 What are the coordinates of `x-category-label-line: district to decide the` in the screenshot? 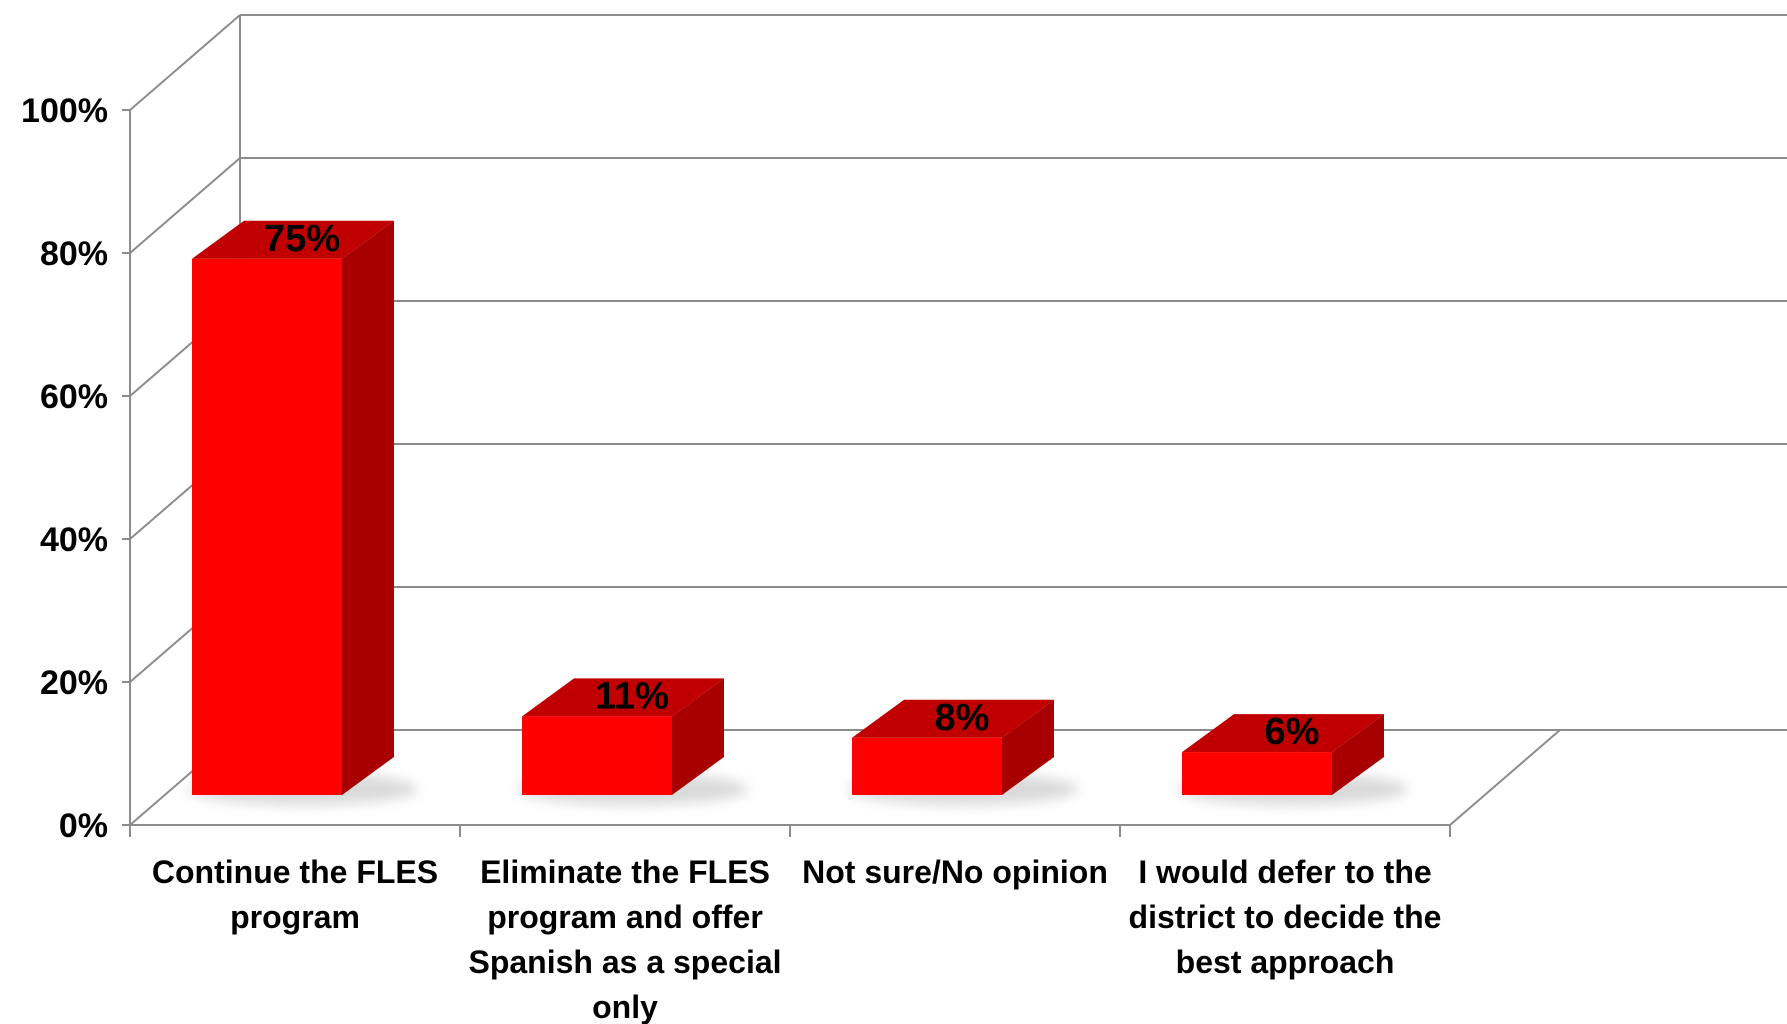 It's located at (1285, 917).